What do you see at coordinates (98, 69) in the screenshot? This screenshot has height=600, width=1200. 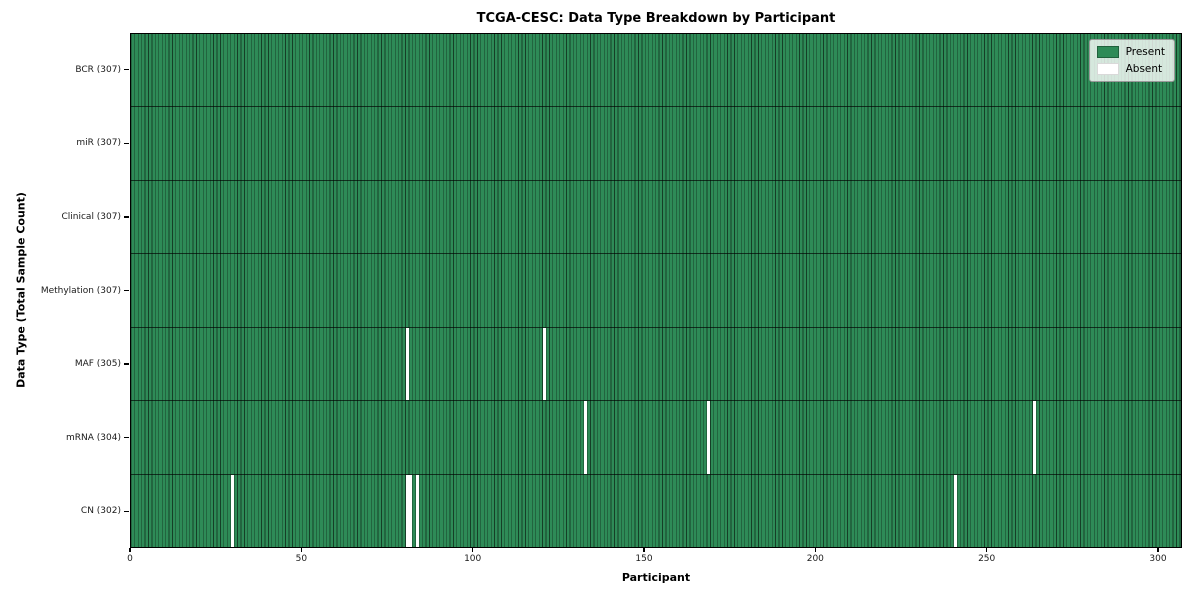 I see `y-tick-label-bcr: BCR (307)` at bounding box center [98, 69].